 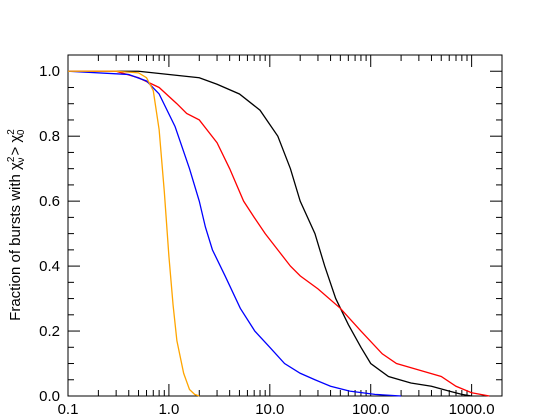 What do you see at coordinates (269, 409) in the screenshot?
I see `x-tick-label: 10.0` at bounding box center [269, 409].